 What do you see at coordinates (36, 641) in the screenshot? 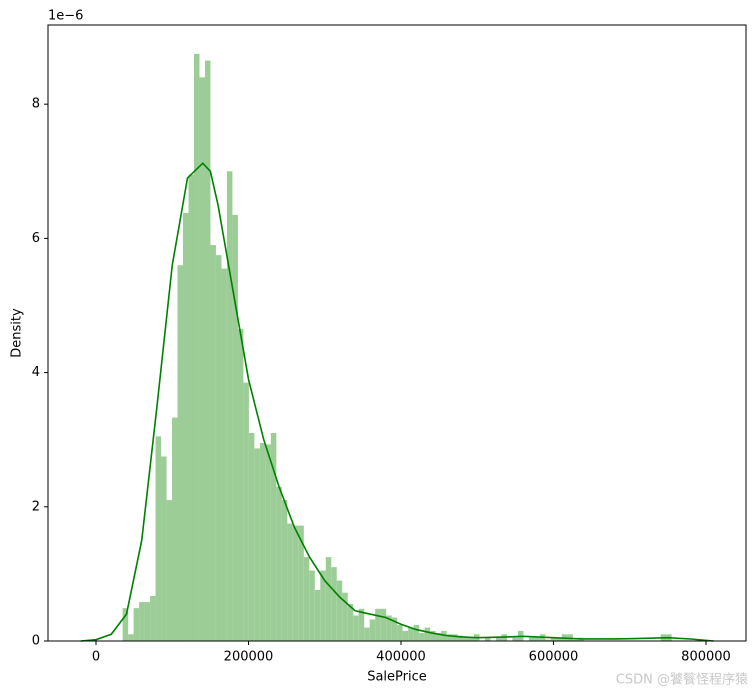
I see `y-tick-label: 0` at bounding box center [36, 641].